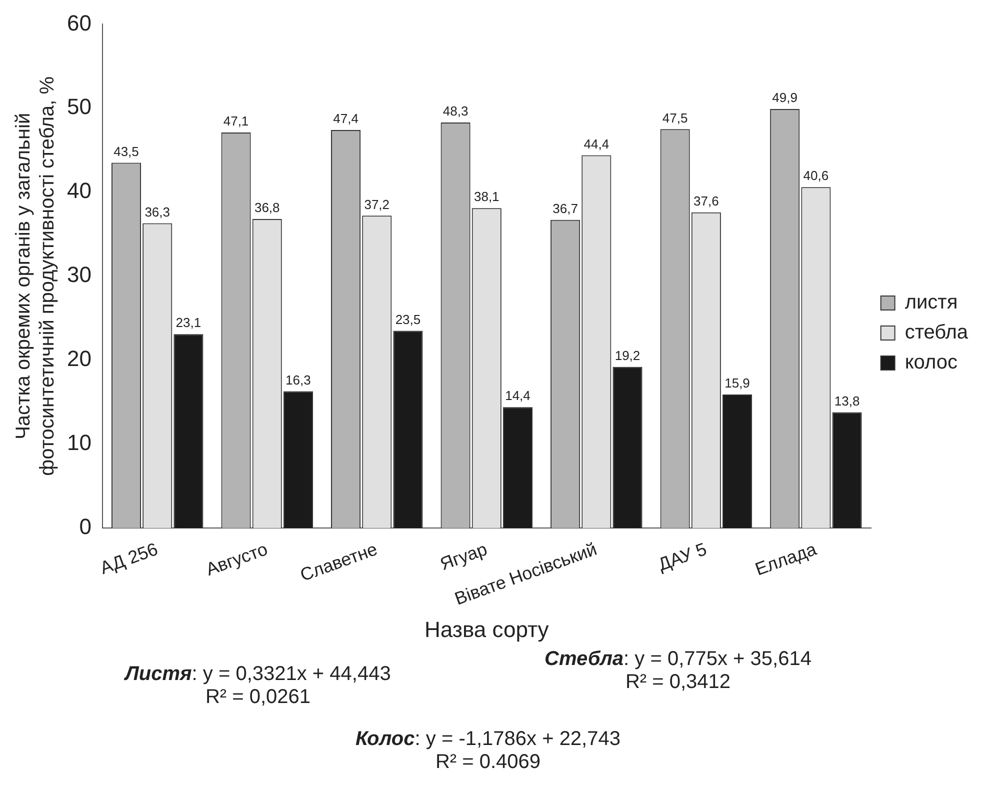 The image size is (1000, 801). What do you see at coordinates (675, 118) in the screenshot?
I see `data-label: 47,5` at bounding box center [675, 118].